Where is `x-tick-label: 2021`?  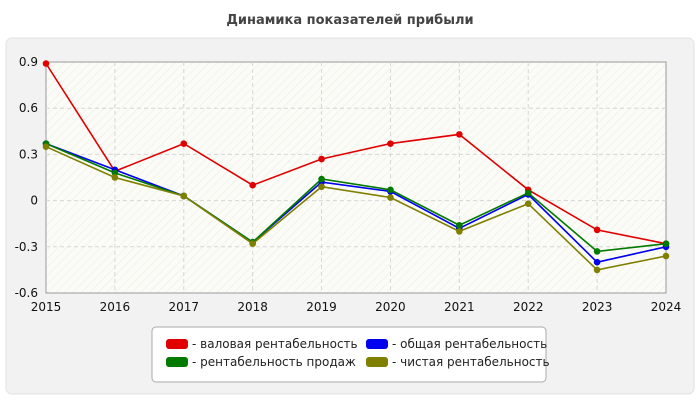
x-tick-label: 2021 is located at coordinates (459, 307).